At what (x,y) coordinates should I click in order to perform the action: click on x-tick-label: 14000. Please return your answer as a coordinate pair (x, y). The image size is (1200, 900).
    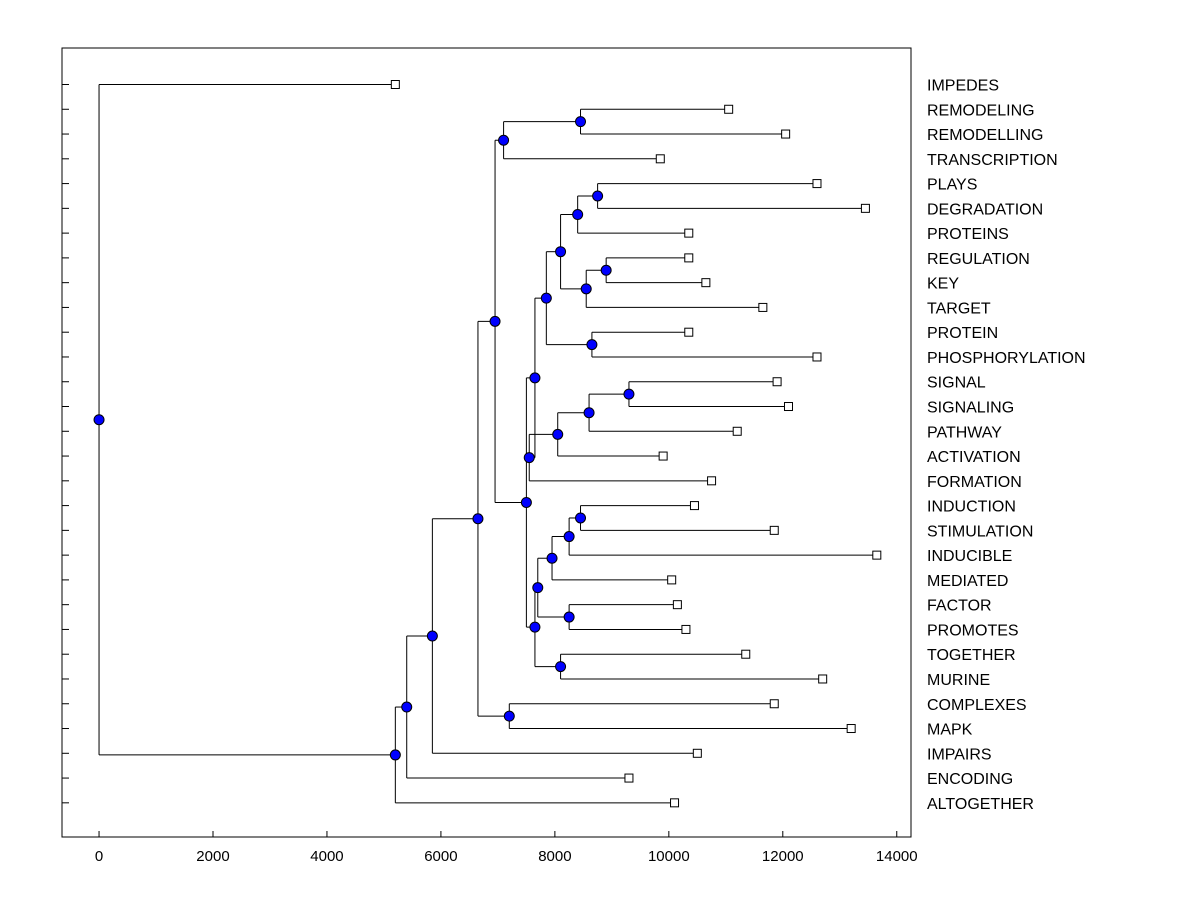
    Looking at the image, I should click on (897, 856).